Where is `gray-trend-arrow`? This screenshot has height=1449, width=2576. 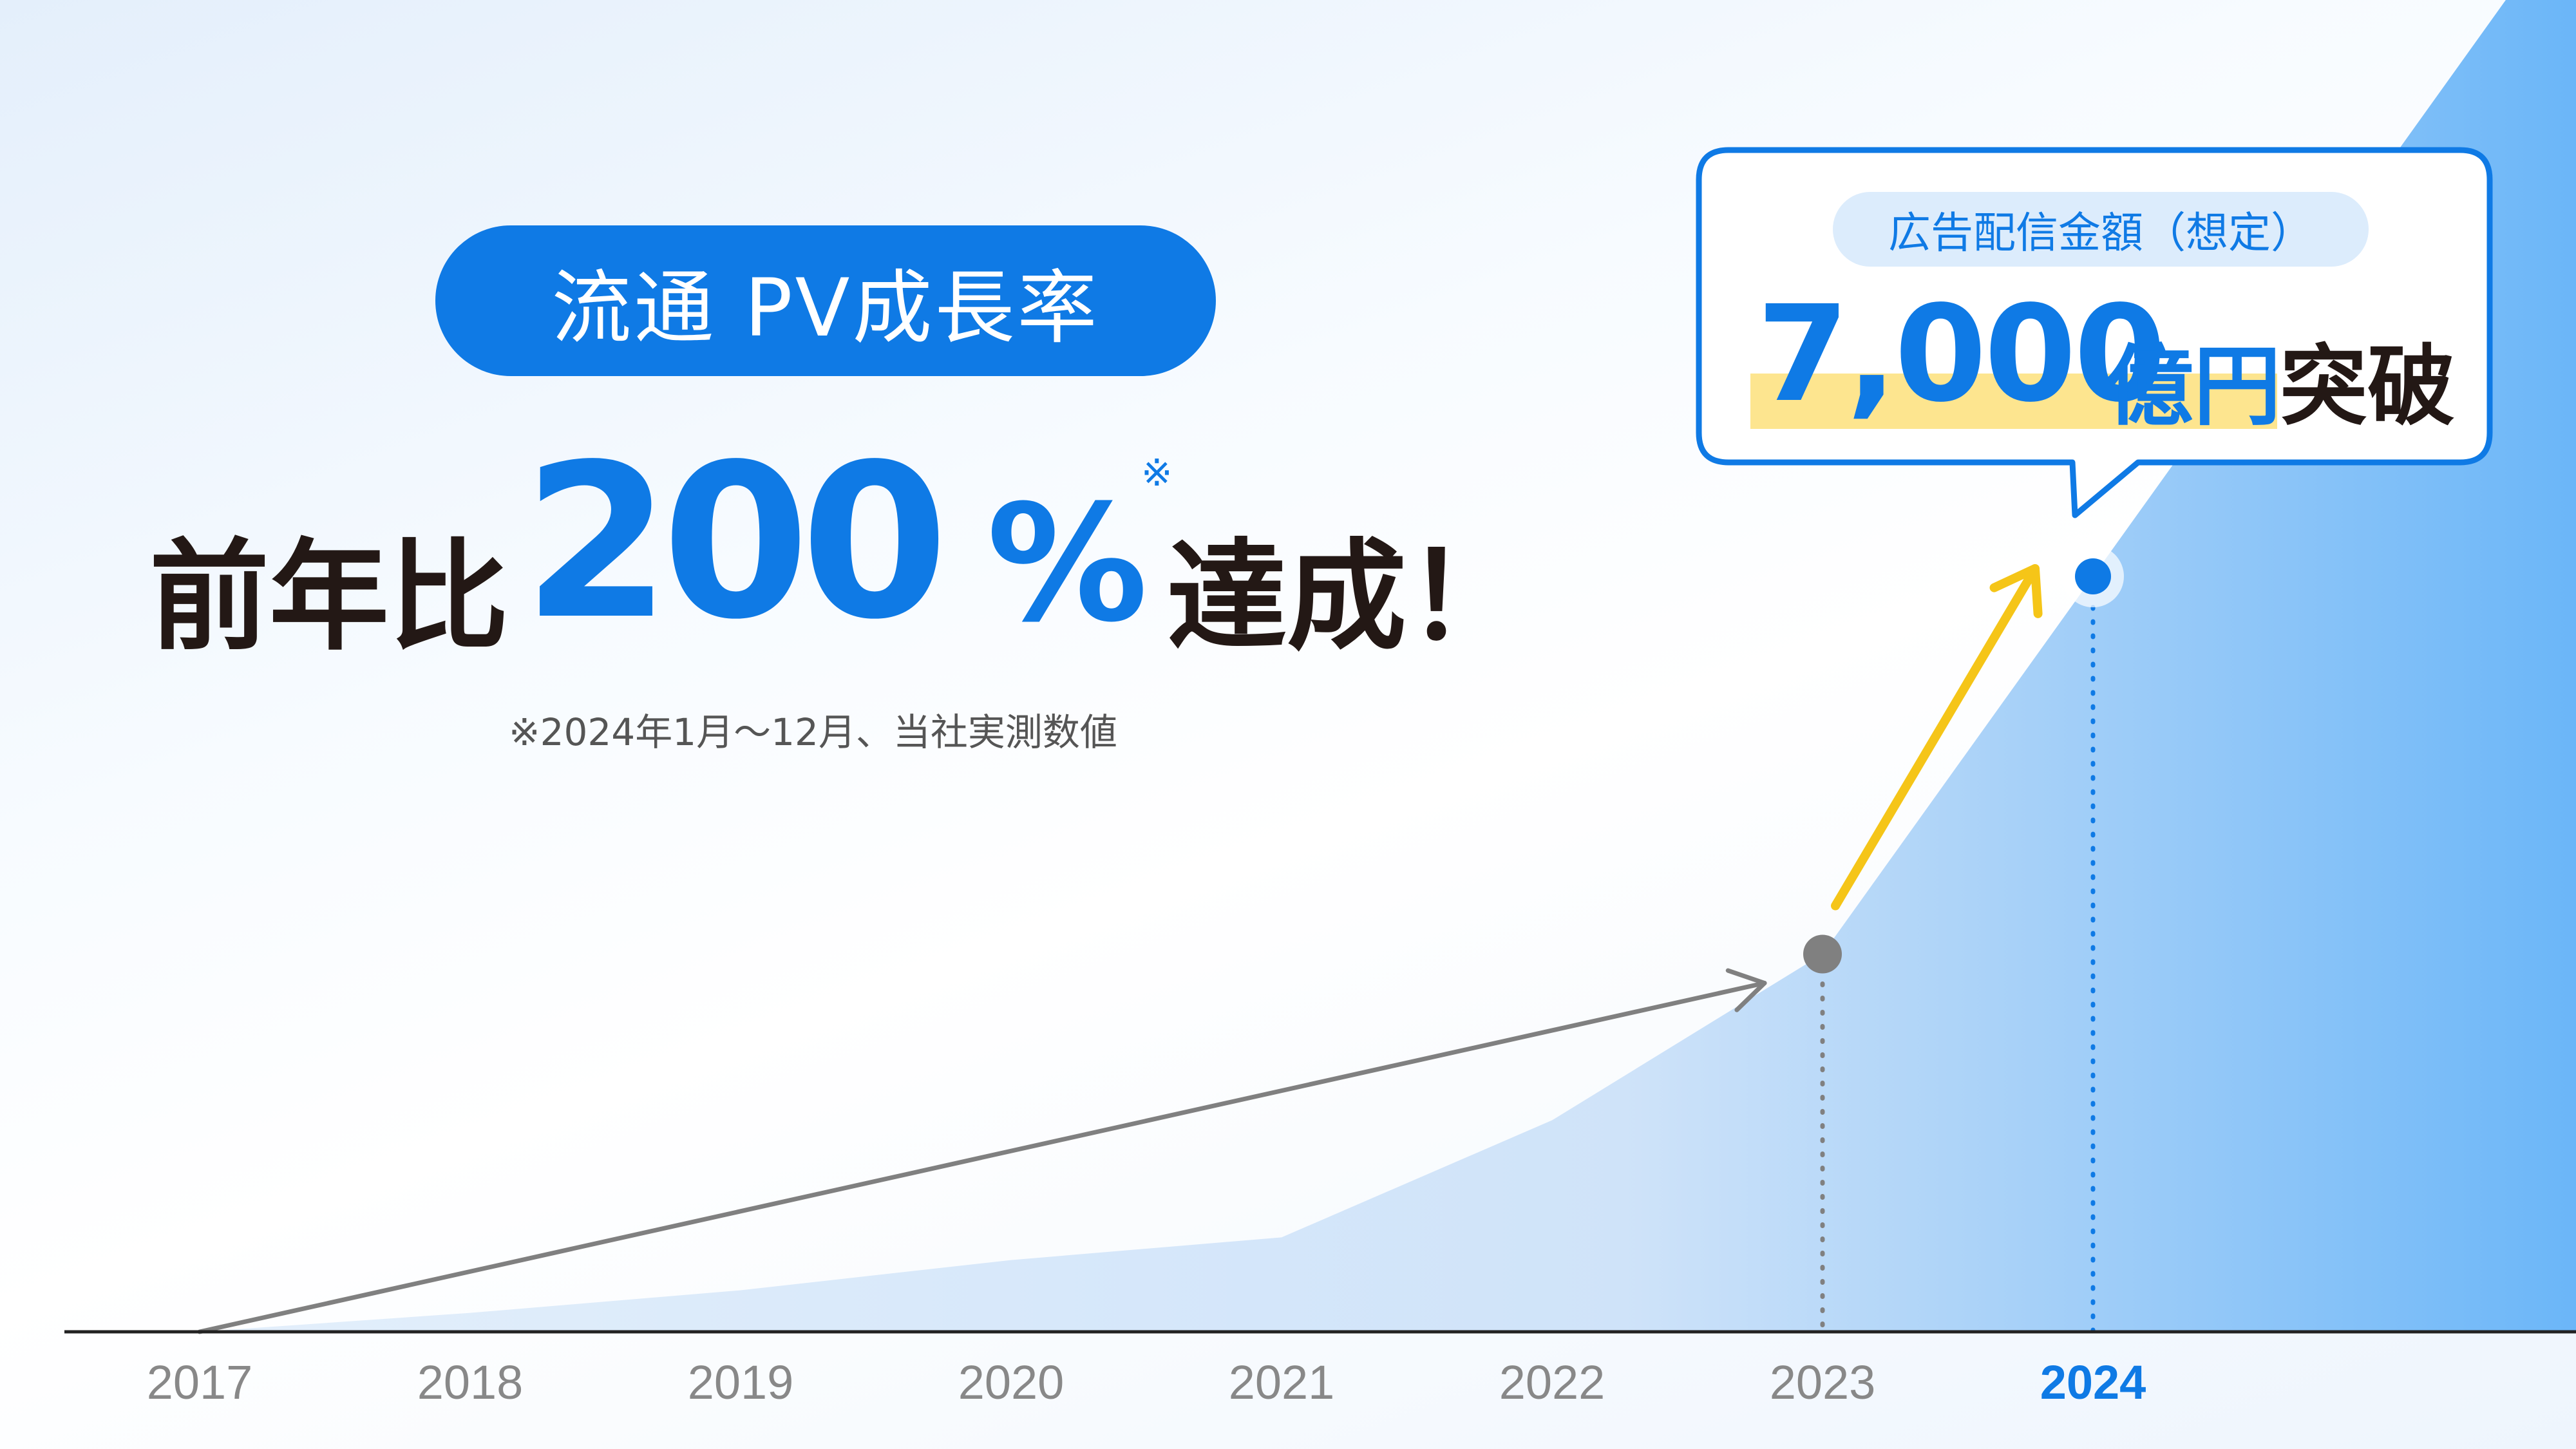
gray-trend-arrow is located at coordinates (982, 1157).